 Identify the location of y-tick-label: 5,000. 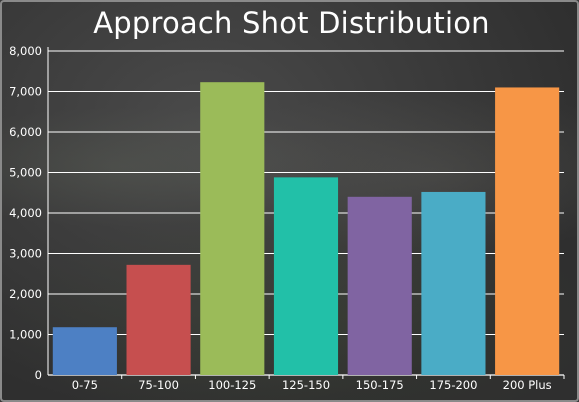
(25, 173).